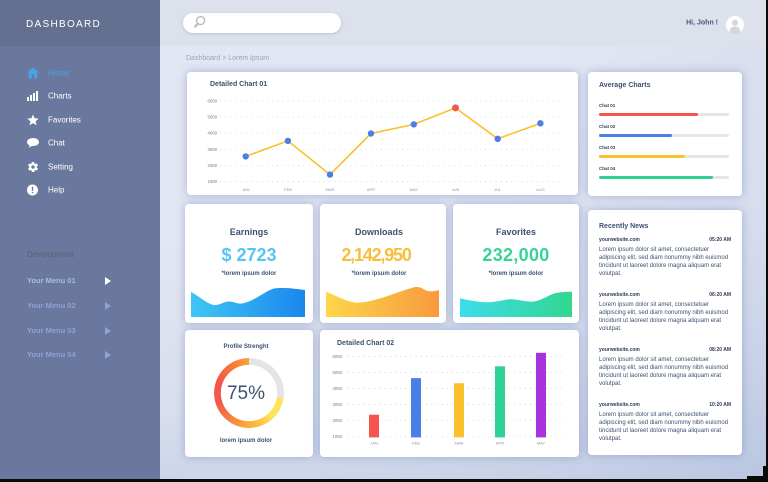 Image resolution: width=768 pixels, height=482 pixels. Describe the element at coordinates (540, 189) in the screenshot. I see `svg-text: AUG` at that location.